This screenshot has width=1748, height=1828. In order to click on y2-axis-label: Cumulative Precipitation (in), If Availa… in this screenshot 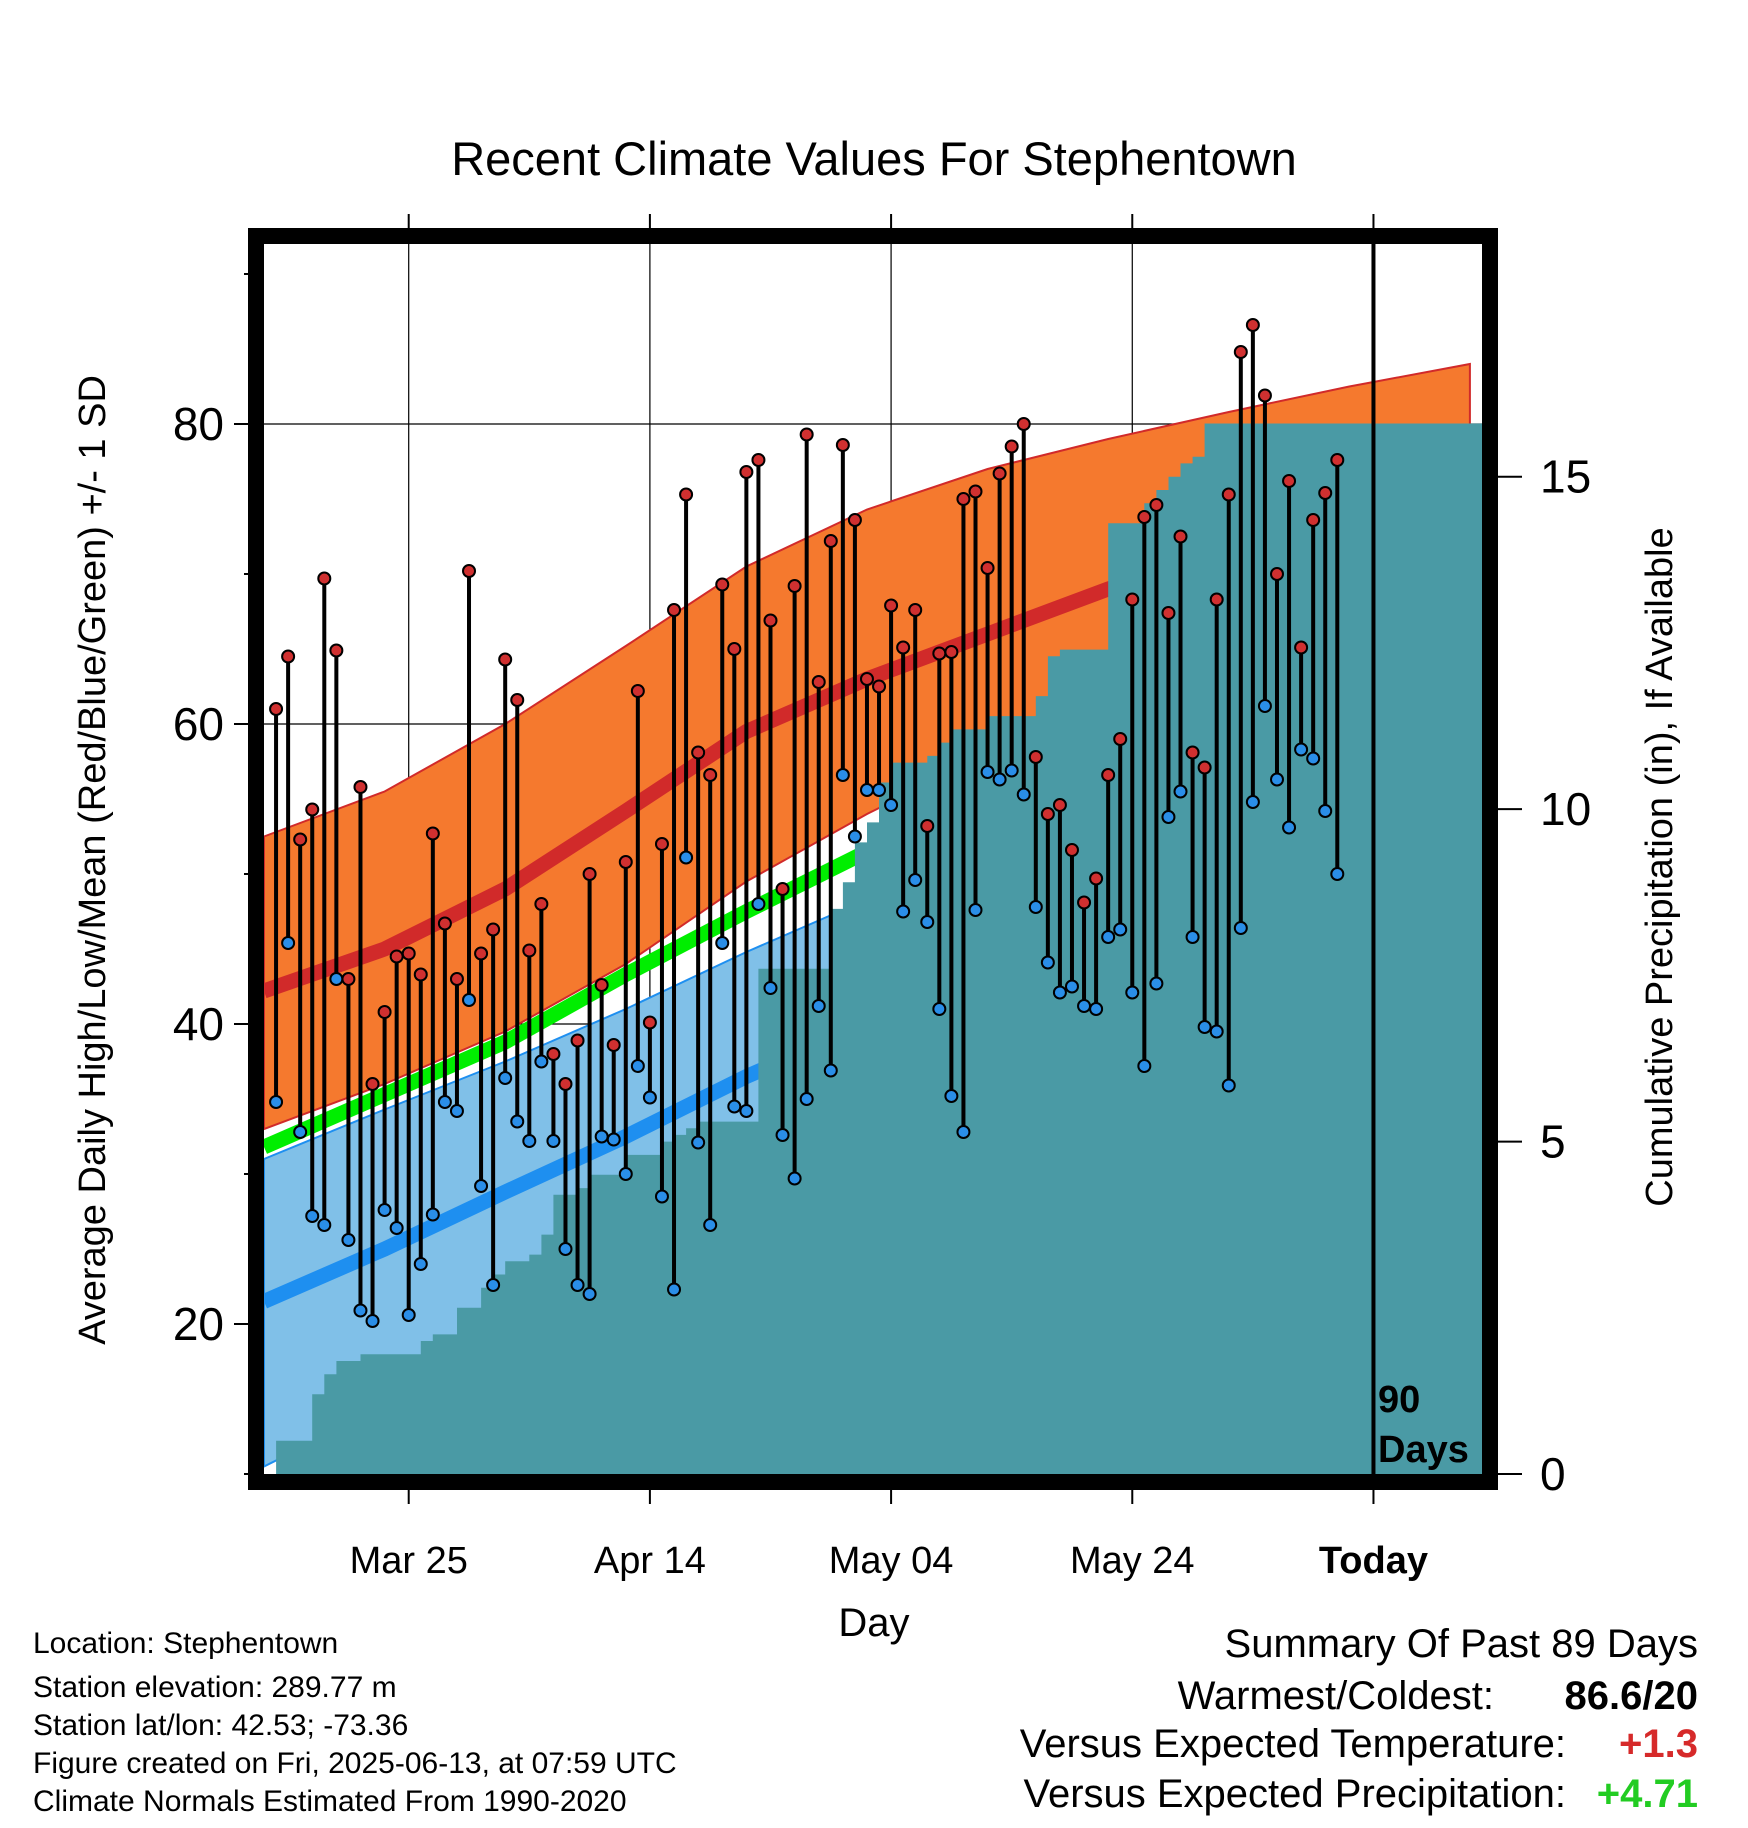, I will do `click(1660, 866)`.